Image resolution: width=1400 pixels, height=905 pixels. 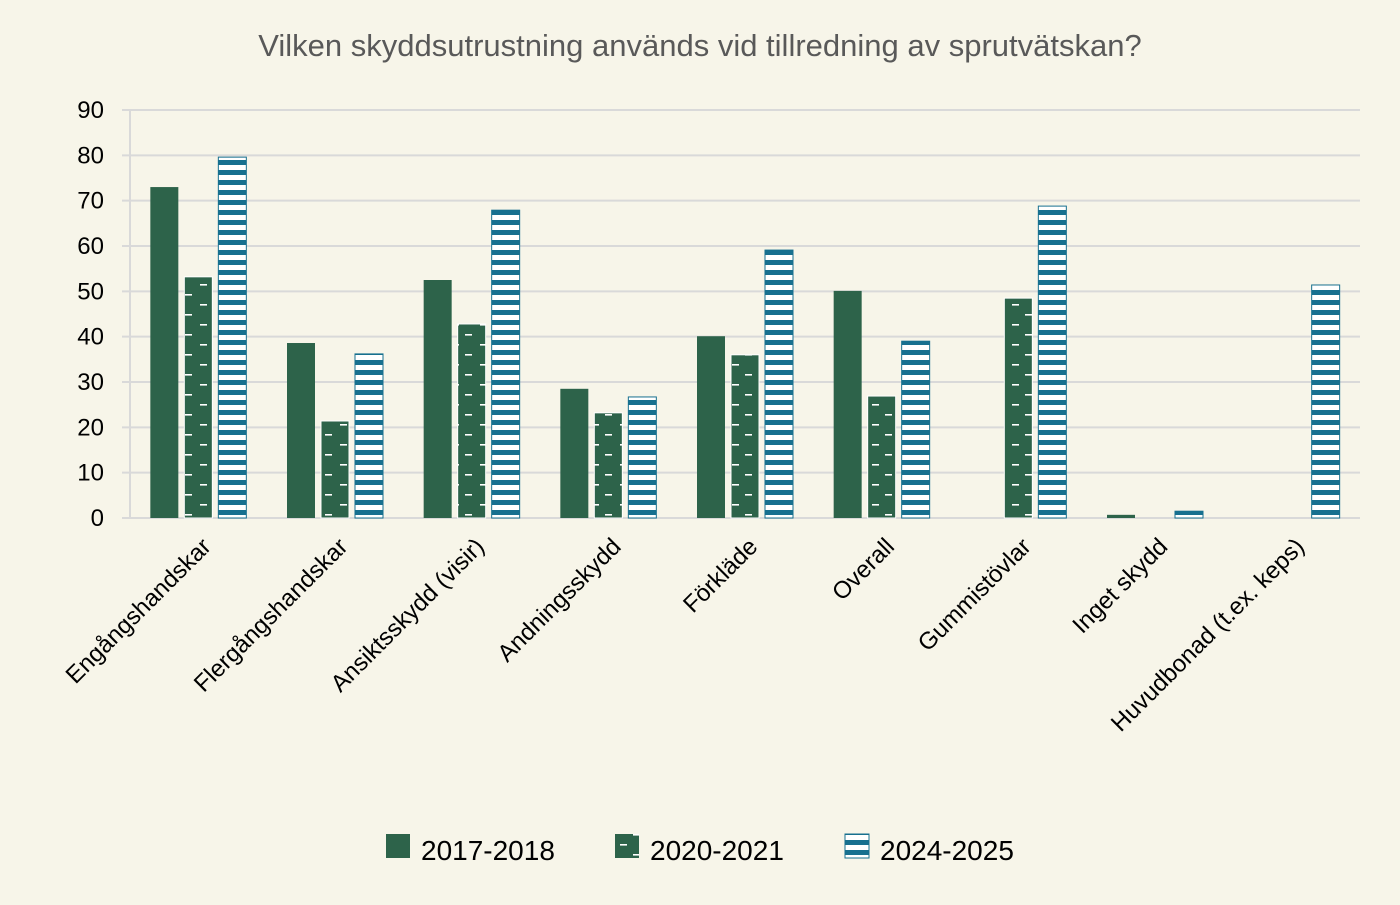 I want to click on x-category-label: Flergångshandskar, so click(x=271, y=615).